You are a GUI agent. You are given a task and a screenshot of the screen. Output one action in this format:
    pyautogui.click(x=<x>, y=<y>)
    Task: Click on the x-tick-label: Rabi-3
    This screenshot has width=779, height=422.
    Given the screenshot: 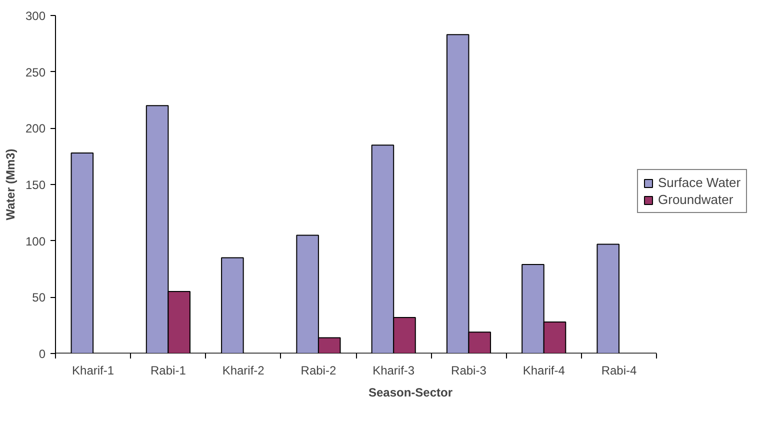 What is the action you would take?
    pyautogui.click(x=469, y=371)
    